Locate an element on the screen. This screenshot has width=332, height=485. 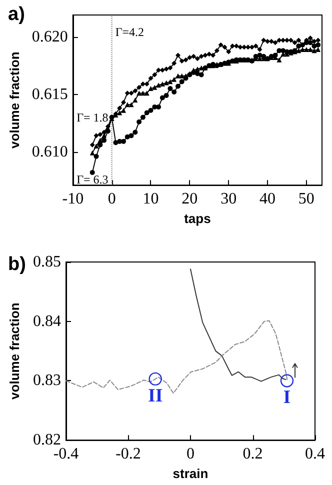
x-tick-label: 10 is located at coordinates (150, 199).